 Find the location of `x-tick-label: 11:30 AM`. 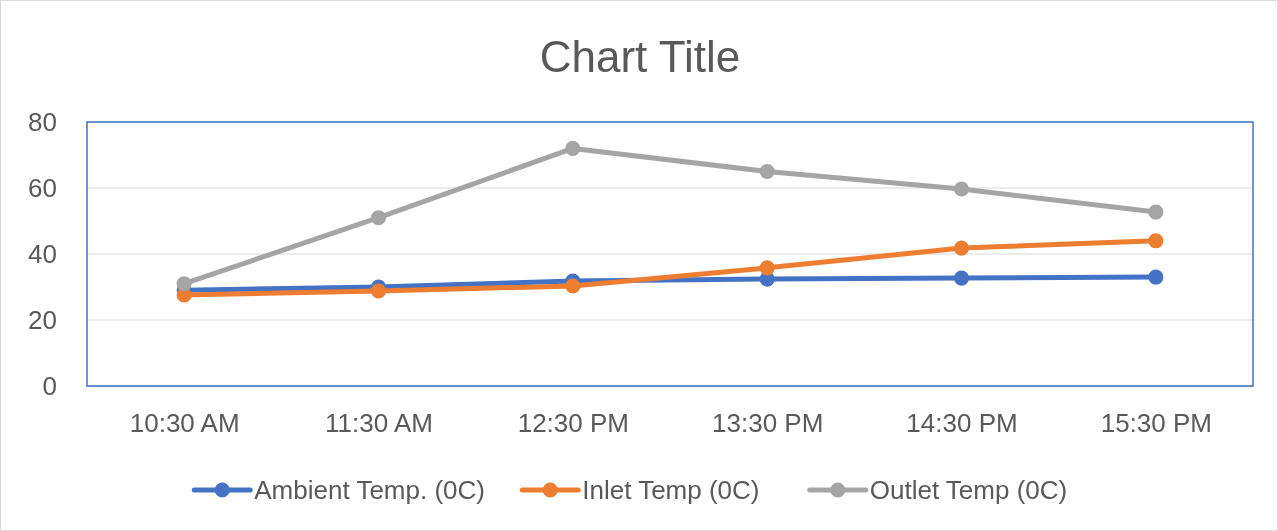

x-tick-label: 11:30 AM is located at coordinates (379, 423).